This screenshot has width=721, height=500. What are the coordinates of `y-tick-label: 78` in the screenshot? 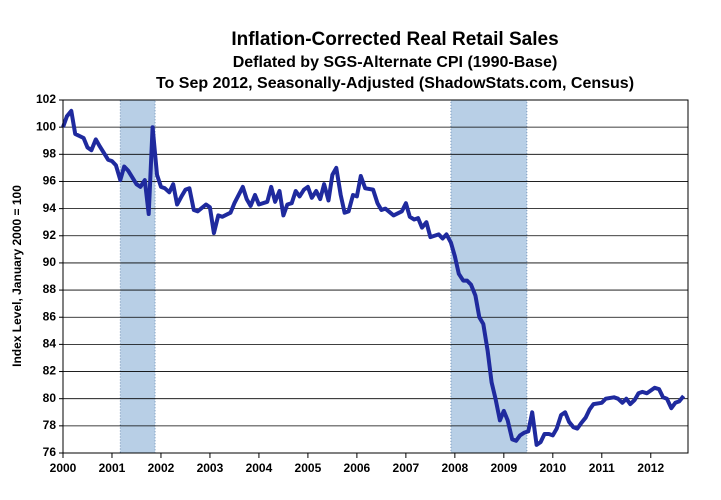 It's located at (50, 425).